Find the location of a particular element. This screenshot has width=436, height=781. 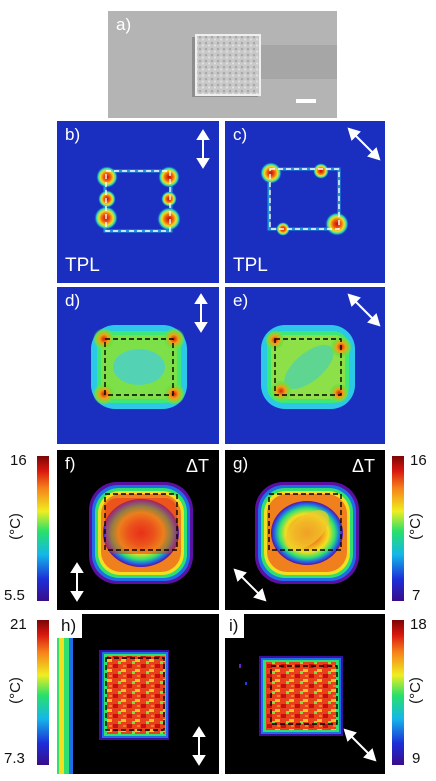

thermal-measured-h: h) is located at coordinates (138, 694).